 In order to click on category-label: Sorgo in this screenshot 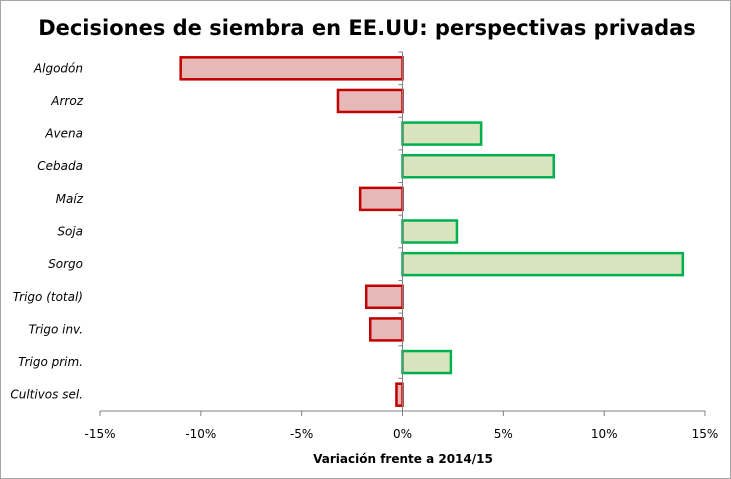, I will do `click(65, 264)`.